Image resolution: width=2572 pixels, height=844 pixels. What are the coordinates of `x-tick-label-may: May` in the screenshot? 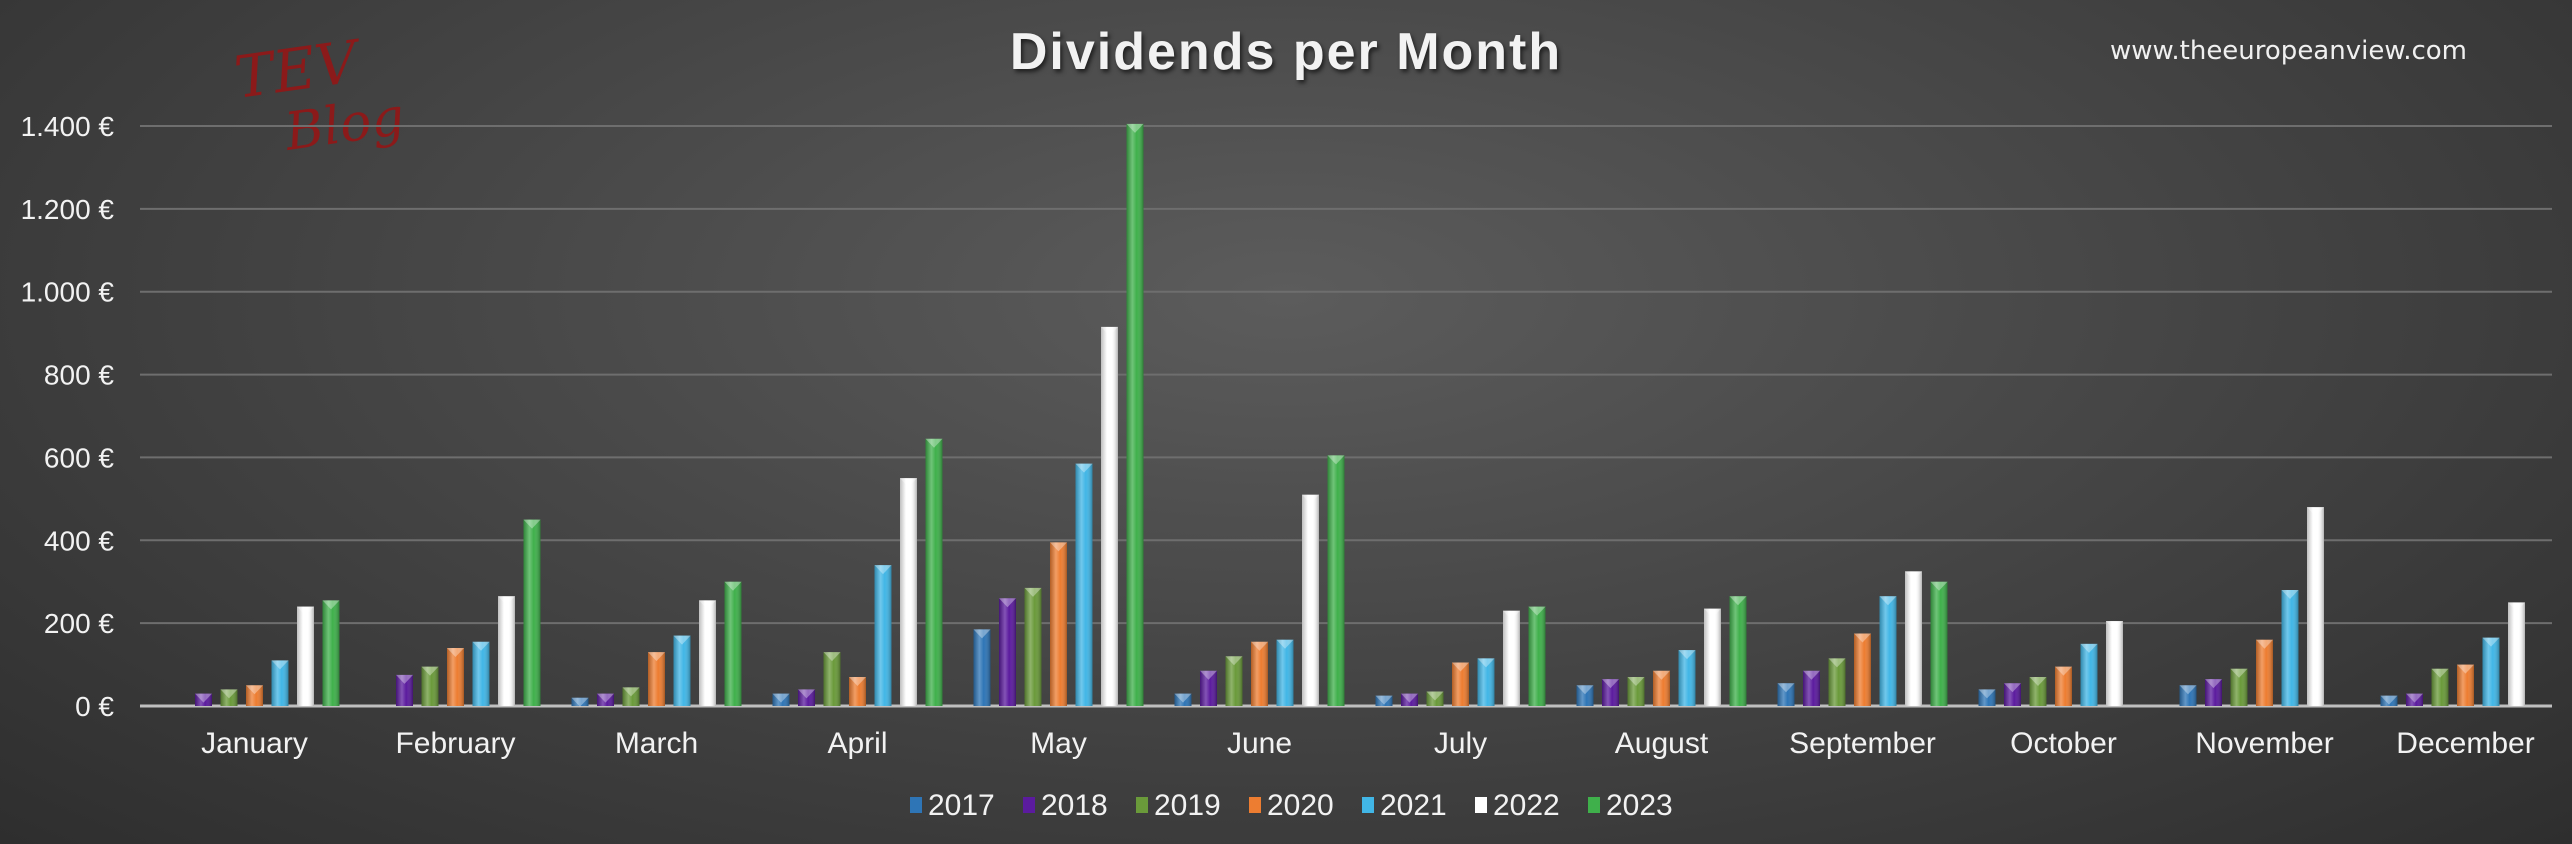 It's located at (1058, 743).